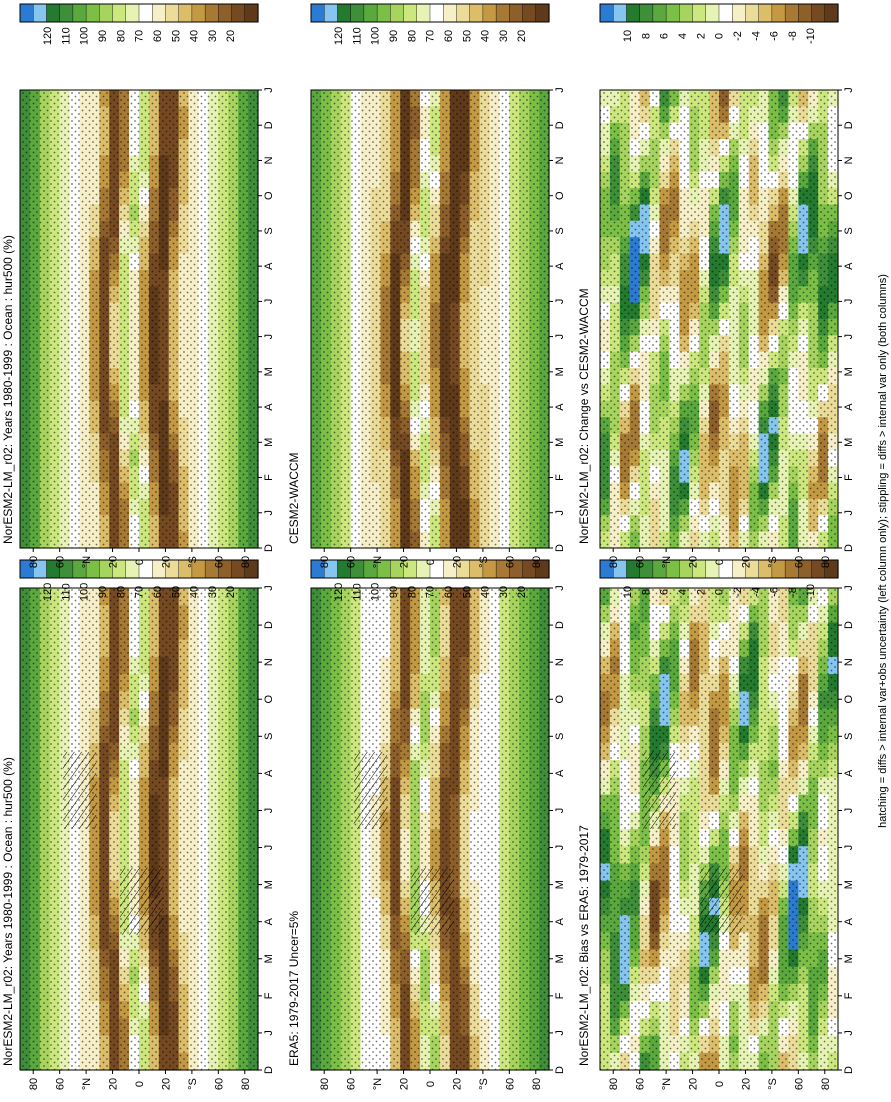 This screenshot has height=1102, width=891. I want to click on colorbar-frame, so click(719, 13).